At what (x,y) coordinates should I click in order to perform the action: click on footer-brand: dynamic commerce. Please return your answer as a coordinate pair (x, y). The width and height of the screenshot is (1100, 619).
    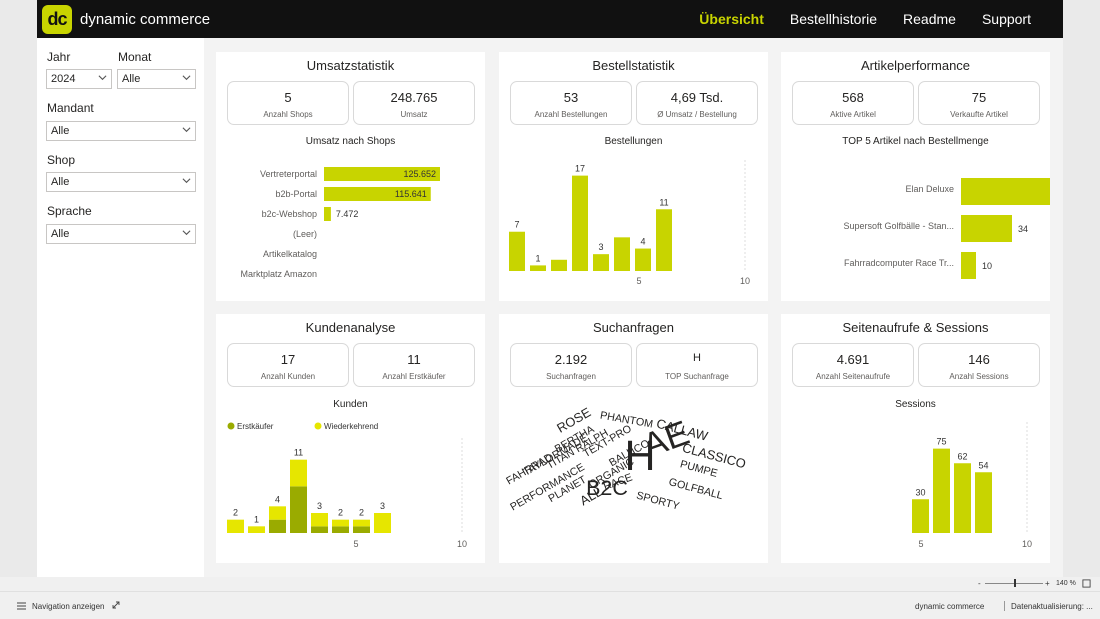
    Looking at the image, I should click on (950, 606).